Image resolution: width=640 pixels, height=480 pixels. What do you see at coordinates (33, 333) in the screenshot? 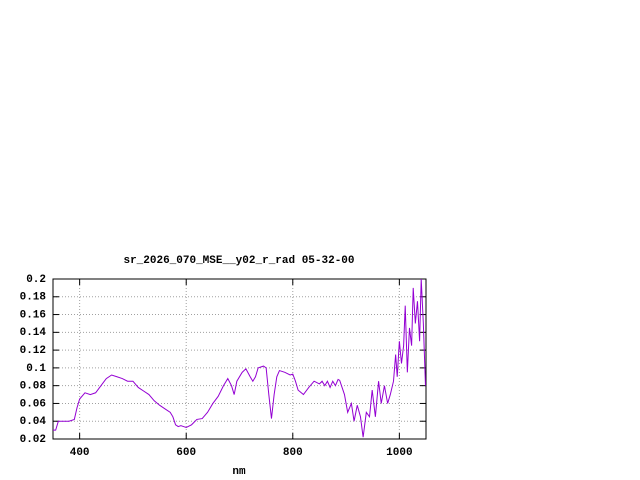
I see `y-tick-label: 0.14` at bounding box center [33, 333].